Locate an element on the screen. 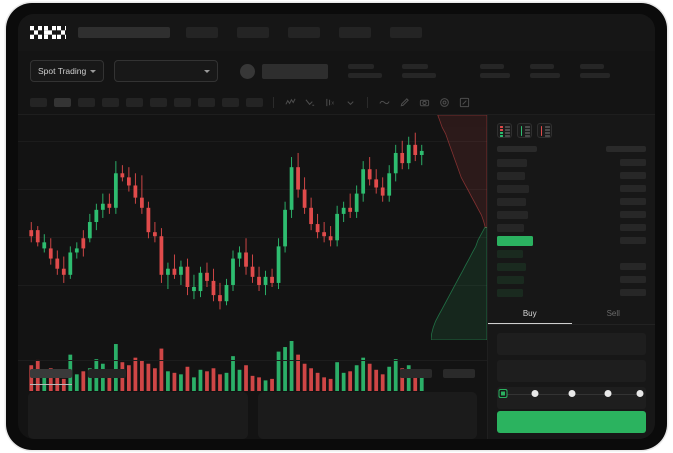 This screenshot has width=673, height=453. pencil-icon is located at coordinates (404, 102).